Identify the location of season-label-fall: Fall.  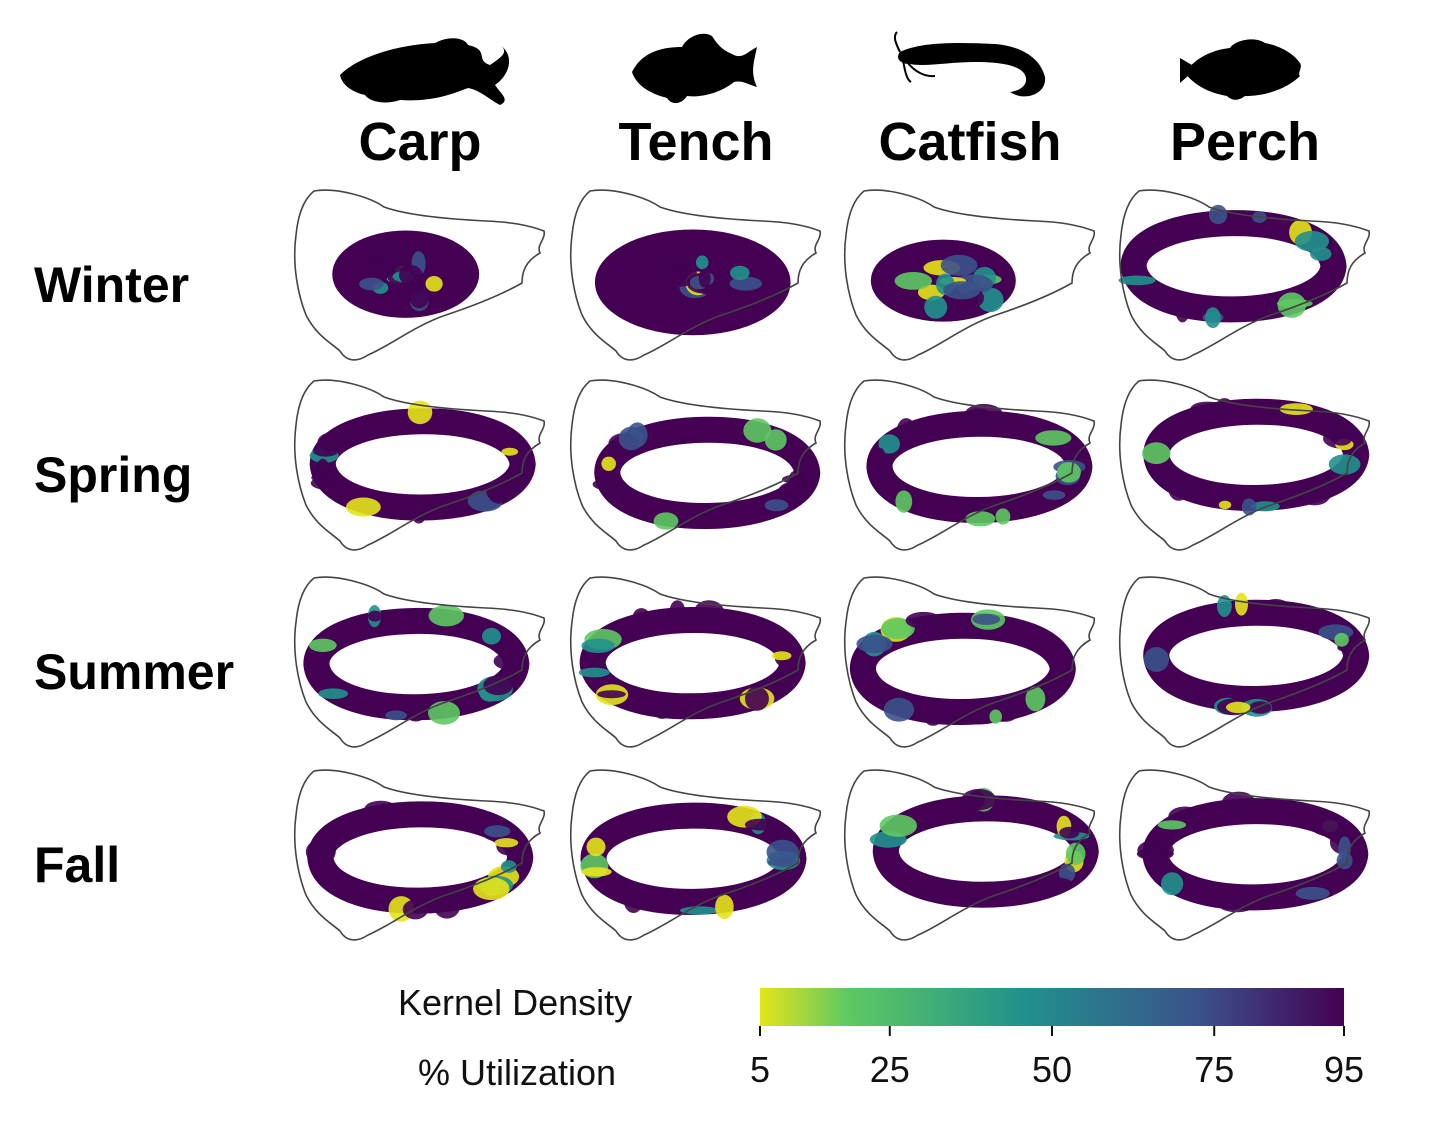
(77, 865).